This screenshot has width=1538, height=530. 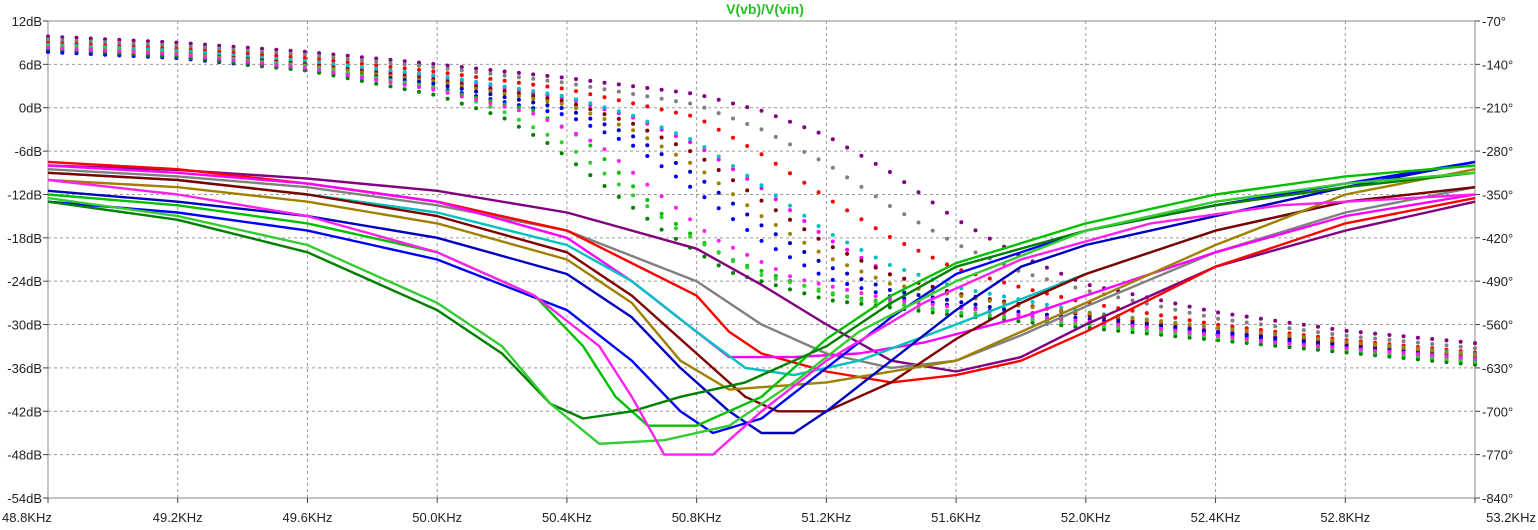 What do you see at coordinates (1497, 64) in the screenshot?
I see `right-tick-label: -140°` at bounding box center [1497, 64].